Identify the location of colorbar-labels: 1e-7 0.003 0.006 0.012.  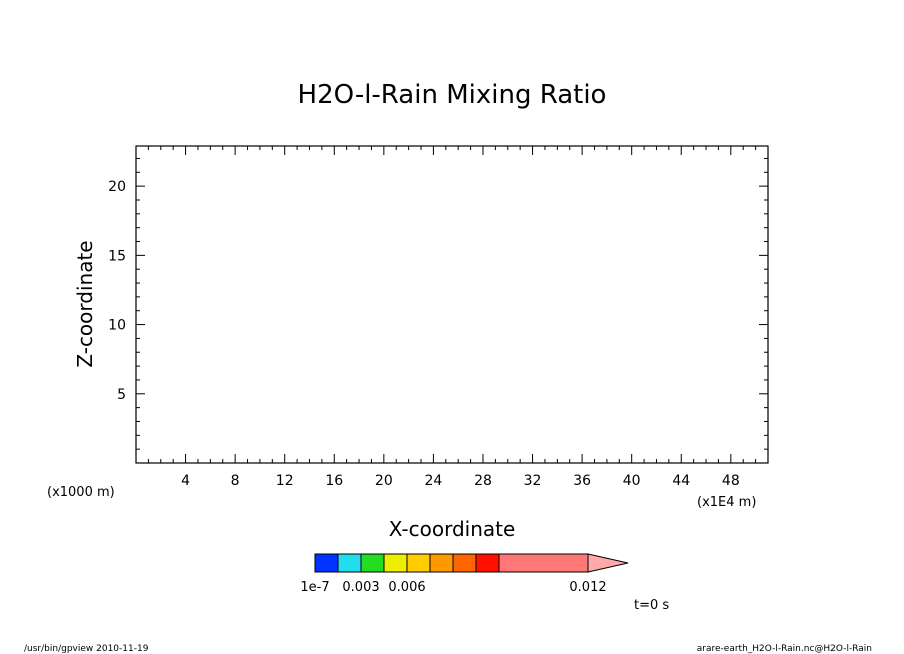
(453, 587).